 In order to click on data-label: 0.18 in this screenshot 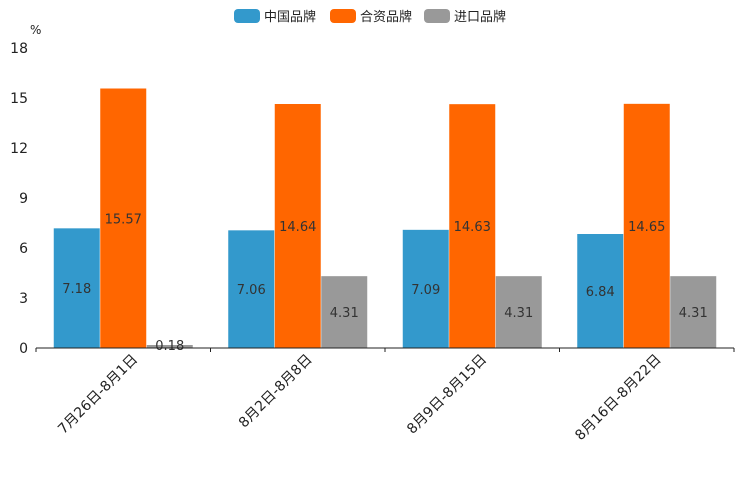, I will do `click(169, 346)`.